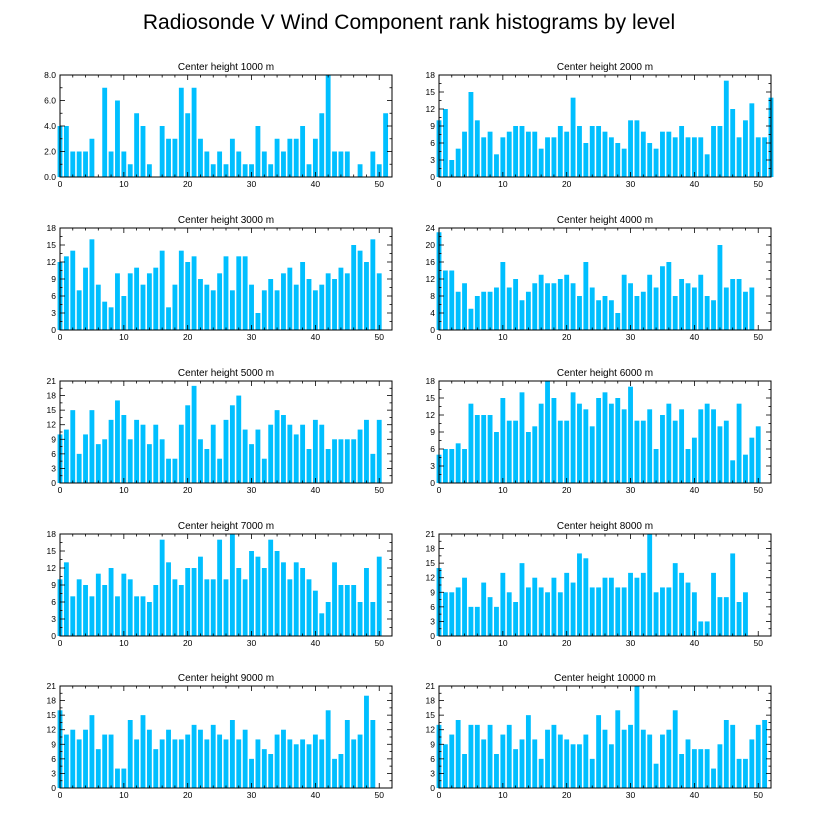 This screenshot has height=824, width=818. What do you see at coordinates (431, 228) in the screenshot?
I see `y-tick-label: 24` at bounding box center [431, 228].